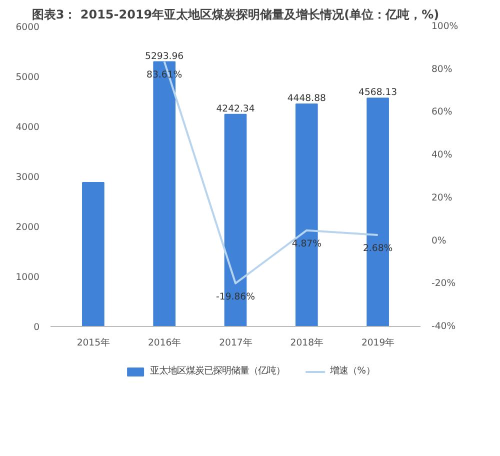 The image size is (500, 456). What do you see at coordinates (28, 27) in the screenshot?
I see `y-tick-label: 6000` at bounding box center [28, 27].